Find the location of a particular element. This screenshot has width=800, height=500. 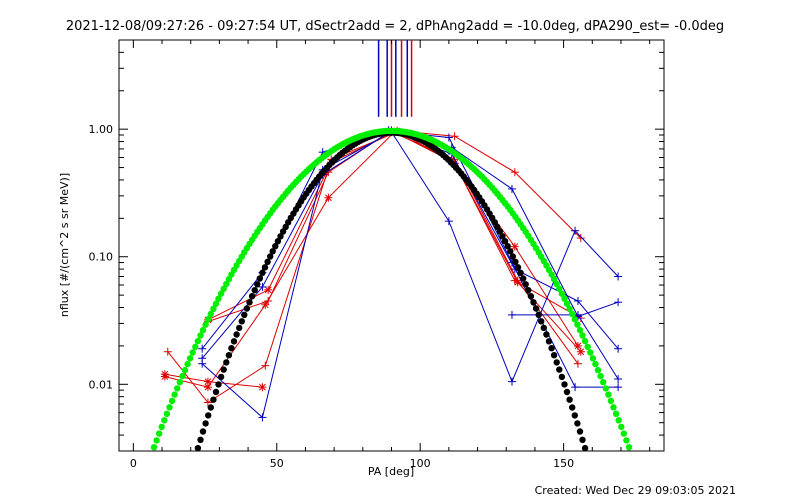

blue-series-line is located at coordinates (565, 347).